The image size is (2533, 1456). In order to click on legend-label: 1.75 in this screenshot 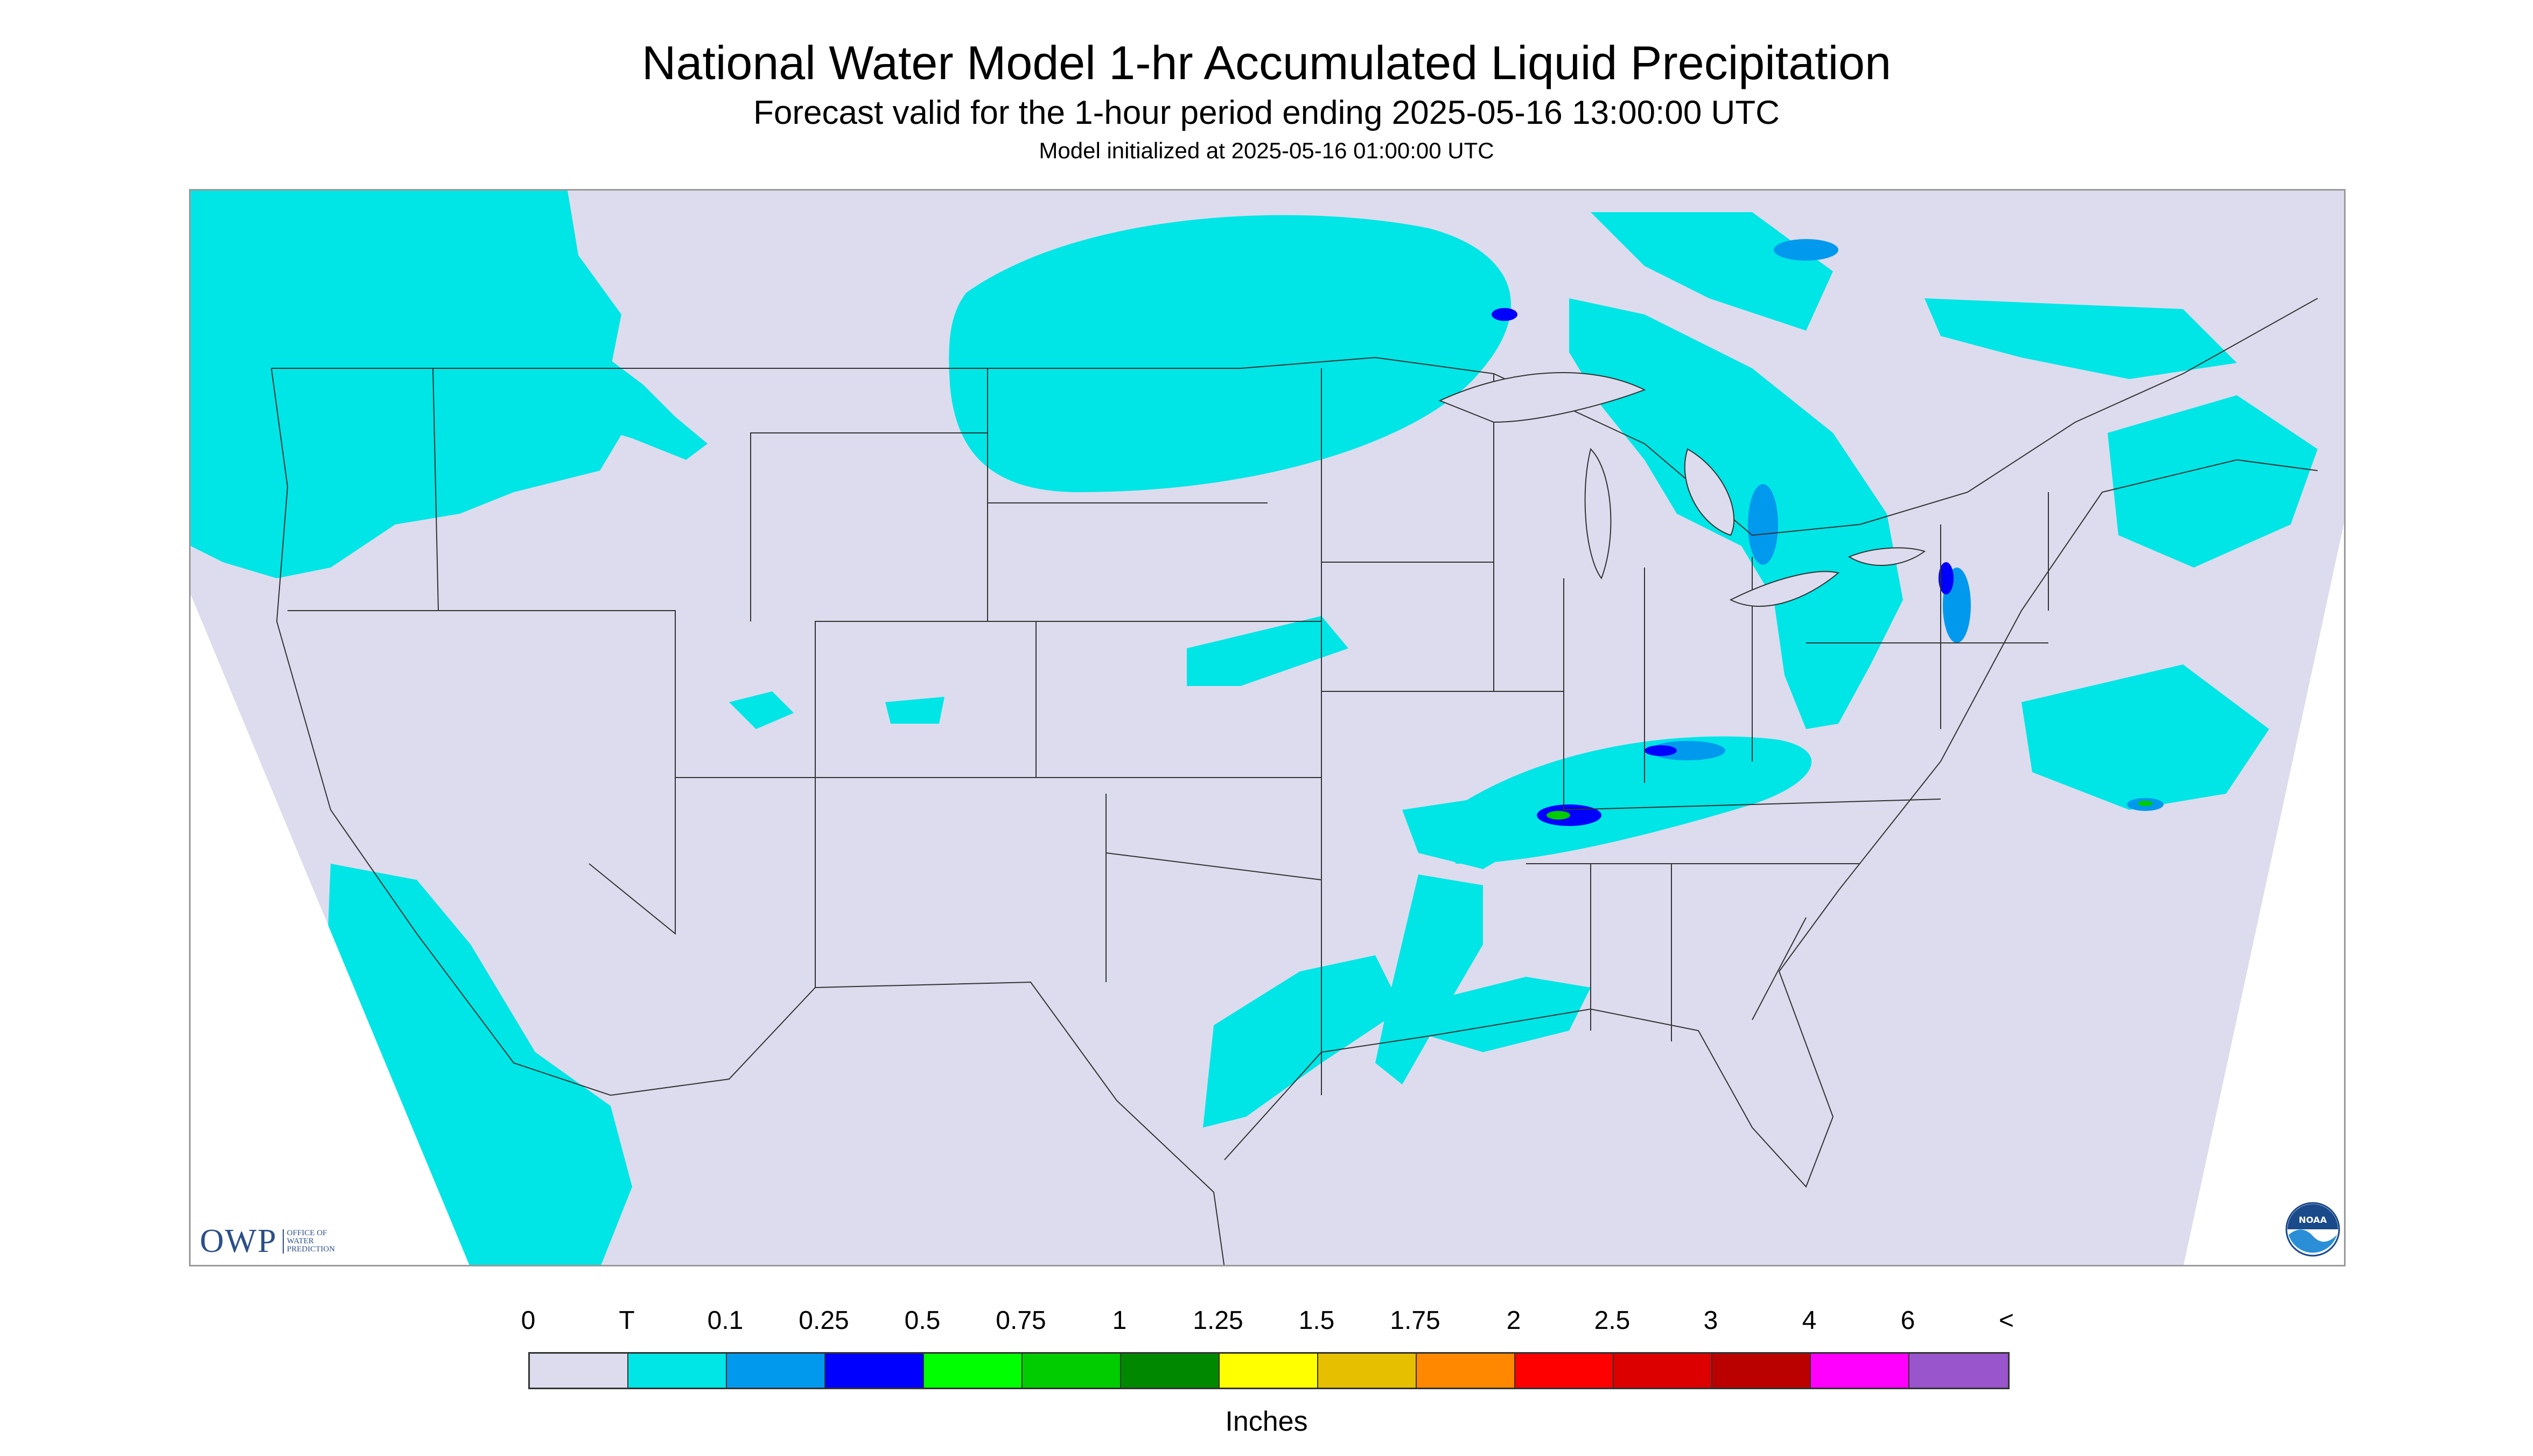, I will do `click(1415, 1320)`.